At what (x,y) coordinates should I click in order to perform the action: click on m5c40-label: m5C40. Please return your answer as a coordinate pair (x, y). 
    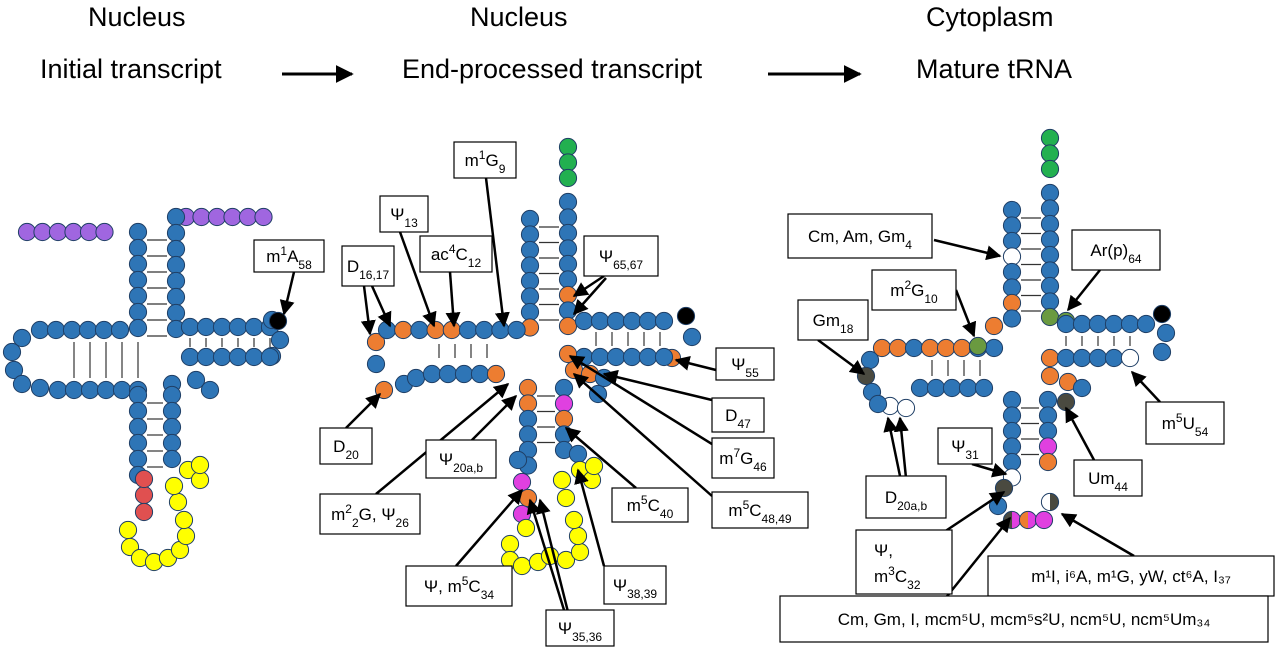
    Looking at the image, I should click on (650, 507).